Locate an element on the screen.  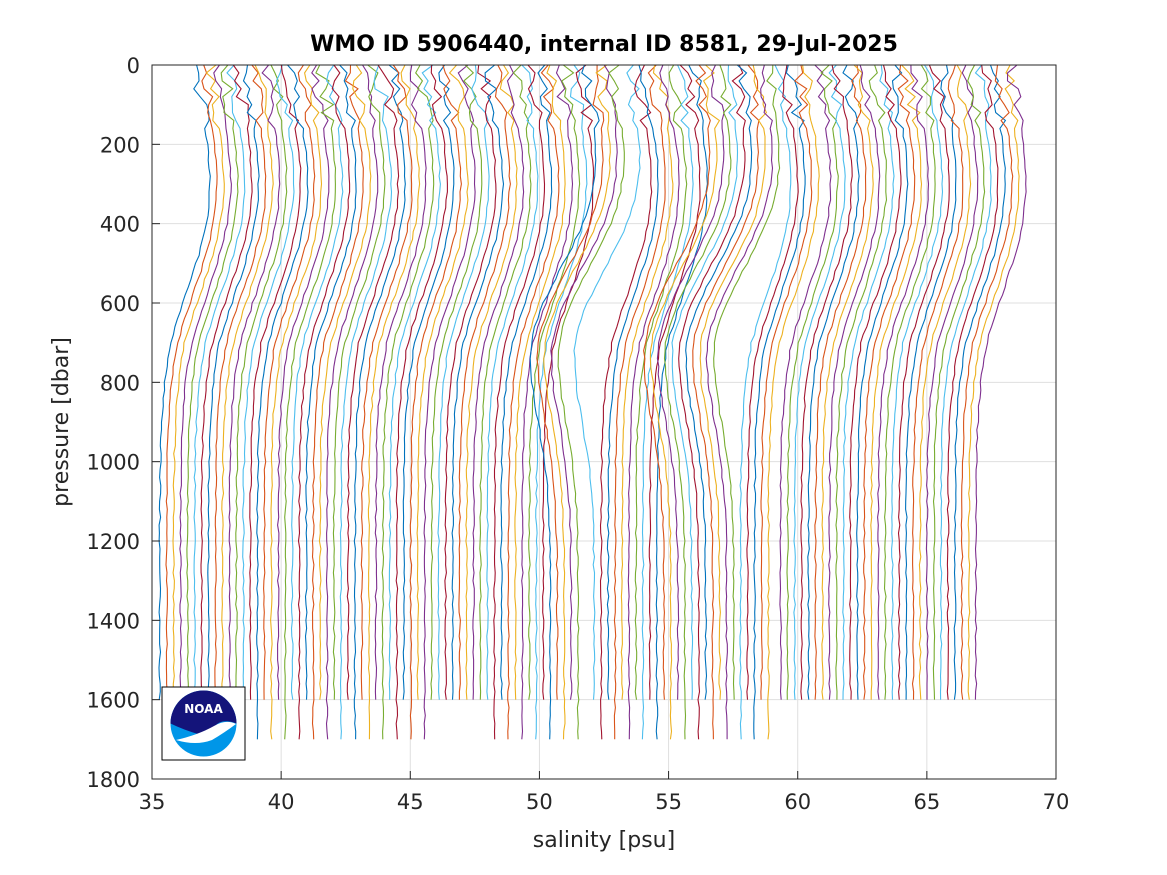
y-tick-label: 800 is located at coordinates (120, 383).